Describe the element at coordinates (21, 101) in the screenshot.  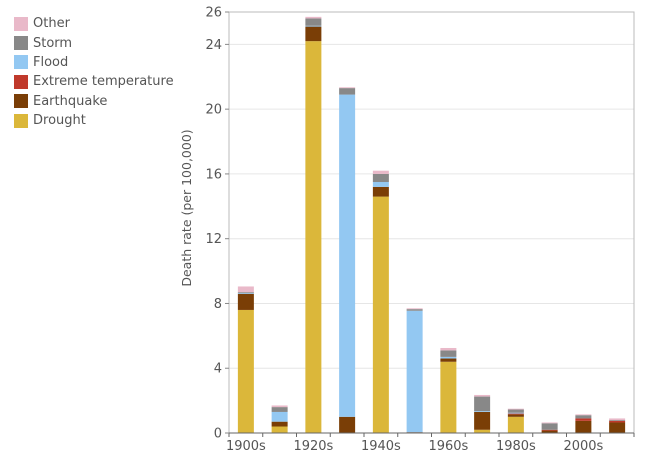
I see `legend-swatch-earthquake` at that location.